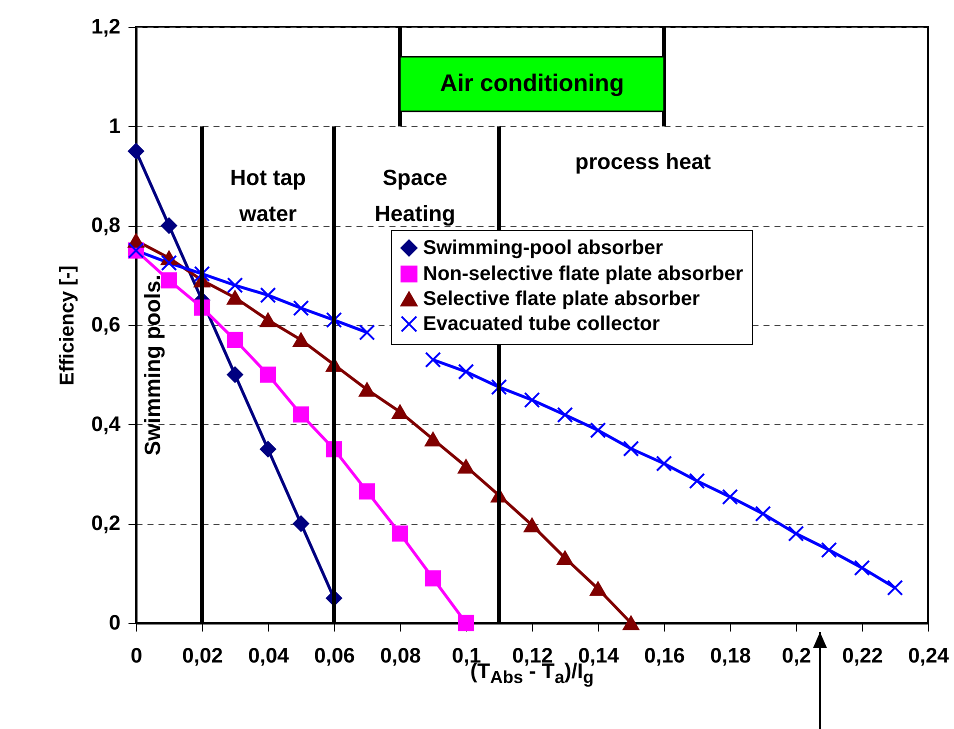  Describe the element at coordinates (106, 424) in the screenshot. I see `y-tick-label: 0,4` at that location.